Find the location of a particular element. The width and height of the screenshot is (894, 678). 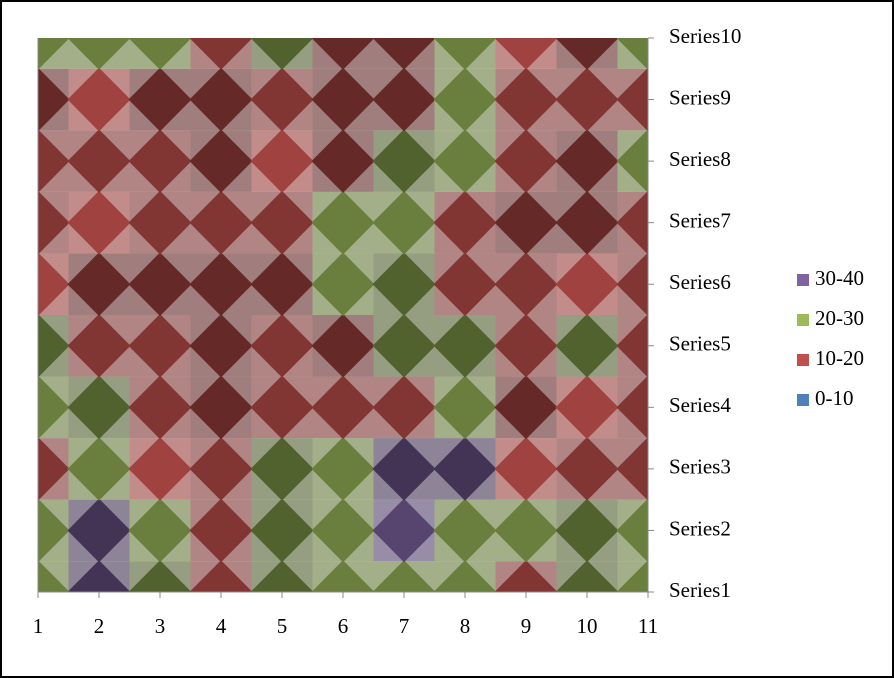

x-tick-label: 8 is located at coordinates (465, 626).